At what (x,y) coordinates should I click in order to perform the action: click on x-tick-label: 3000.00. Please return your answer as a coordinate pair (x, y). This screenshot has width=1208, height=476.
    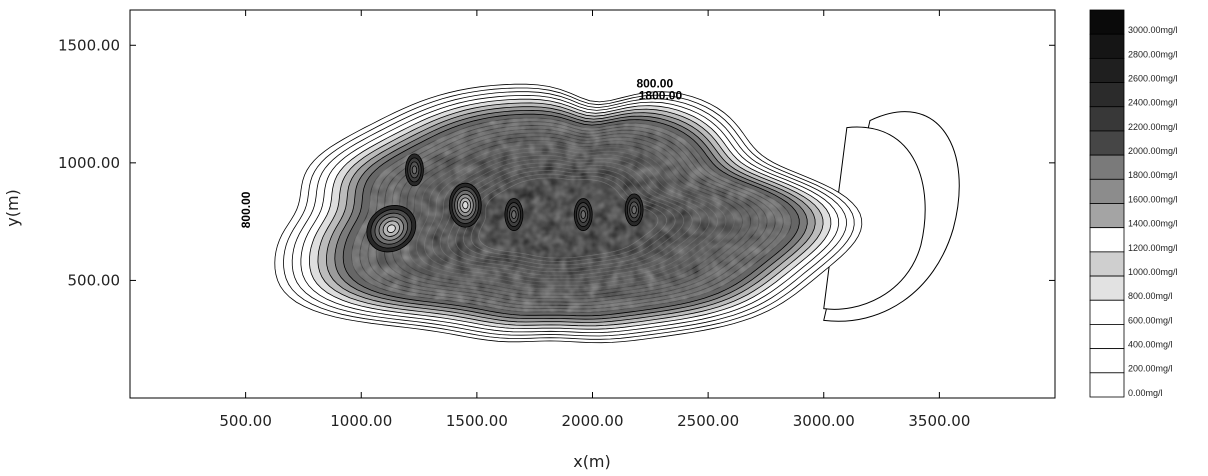
    Looking at the image, I should click on (824, 421).